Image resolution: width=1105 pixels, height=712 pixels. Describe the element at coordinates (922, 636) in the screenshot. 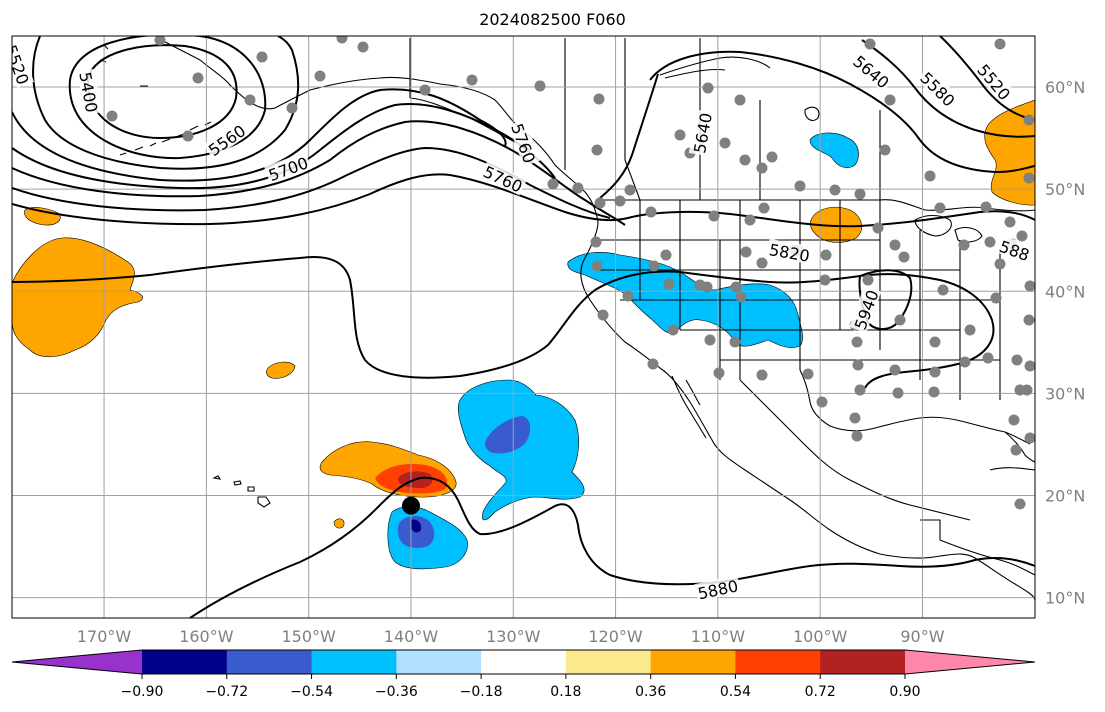

I see `lon-label: 90°W` at that location.